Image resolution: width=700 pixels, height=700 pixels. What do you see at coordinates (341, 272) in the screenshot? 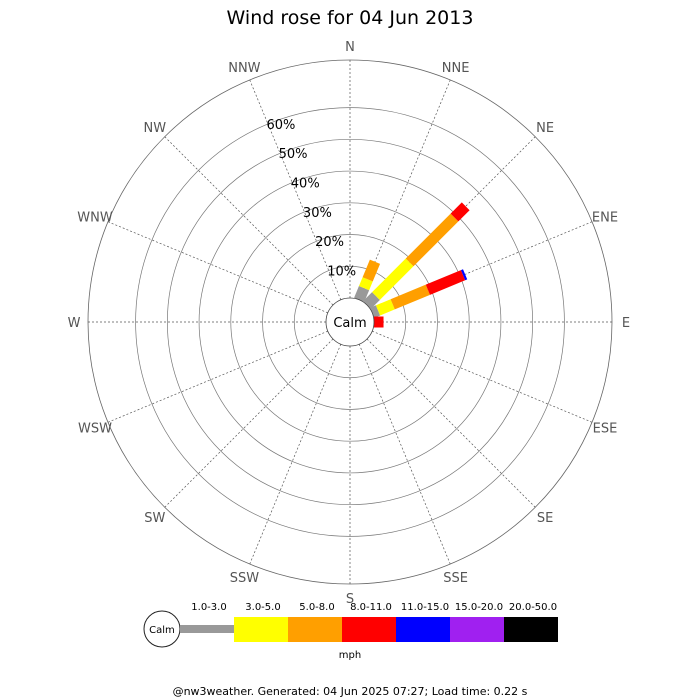
I see `radial-tick-label: 10%` at bounding box center [341, 272].